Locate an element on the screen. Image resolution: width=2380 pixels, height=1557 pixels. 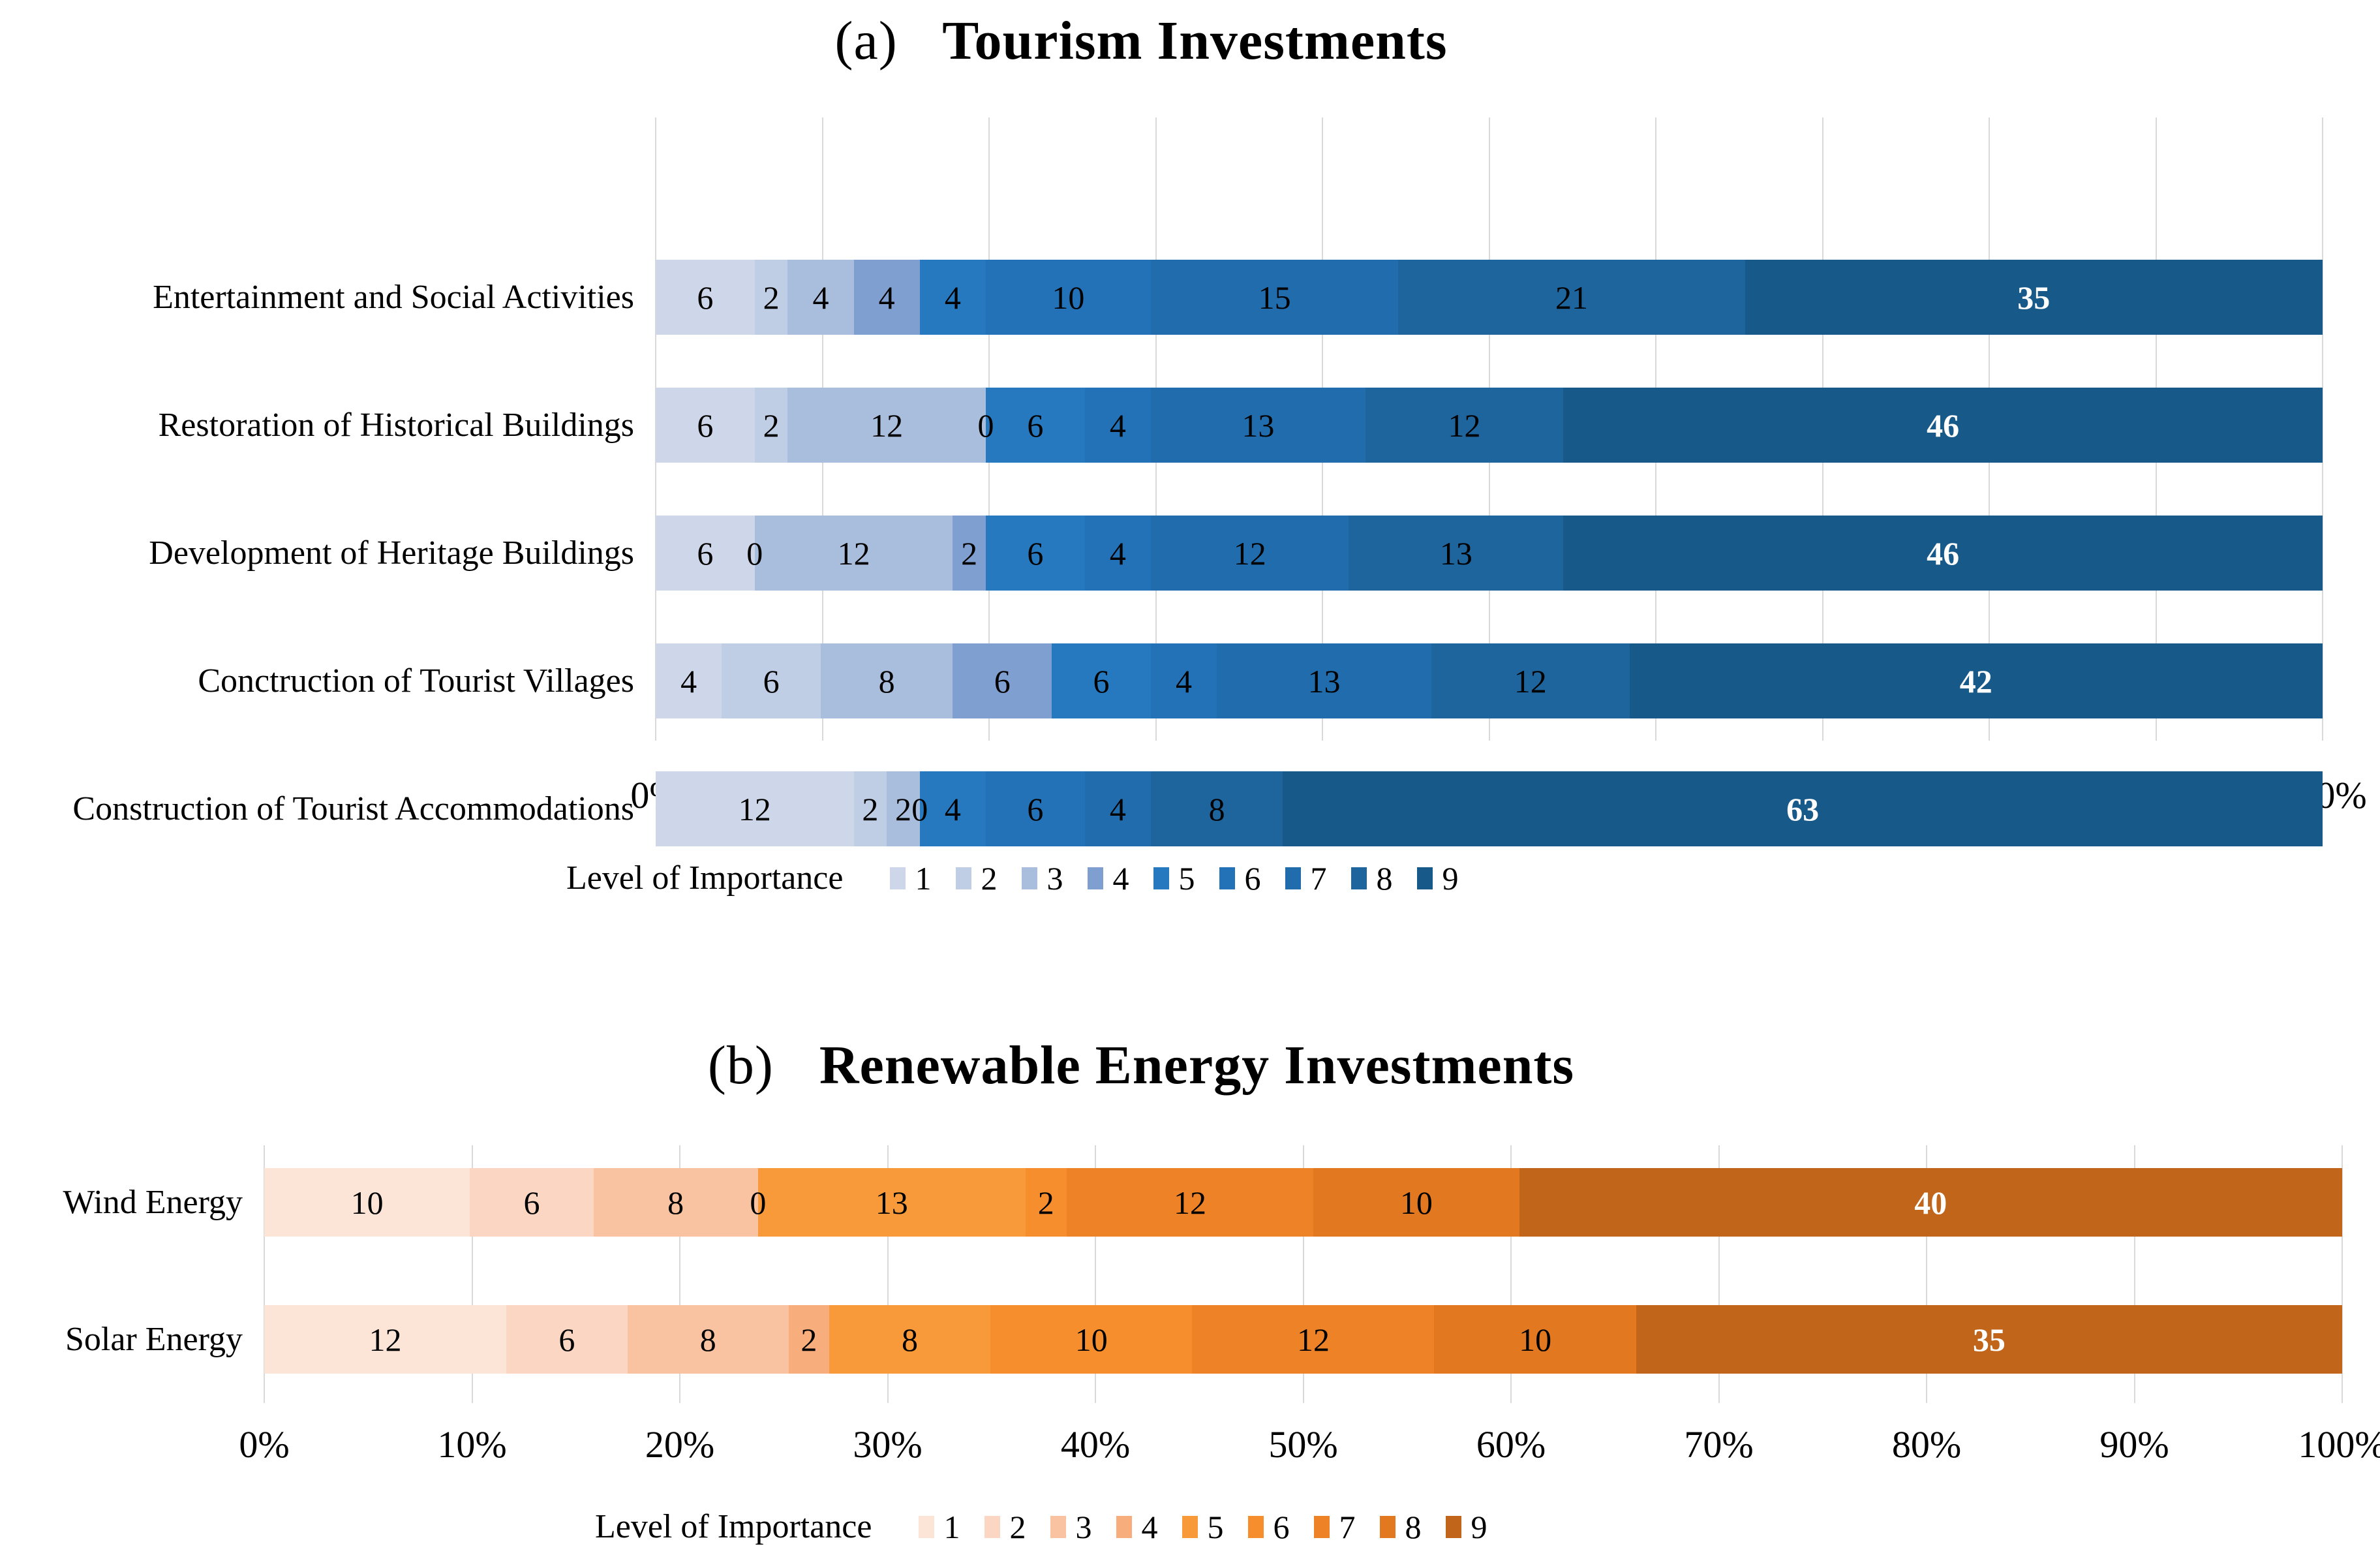
bar-row: 6 0 12 2 6 4 12 13 46 is located at coordinates (1490, 553).